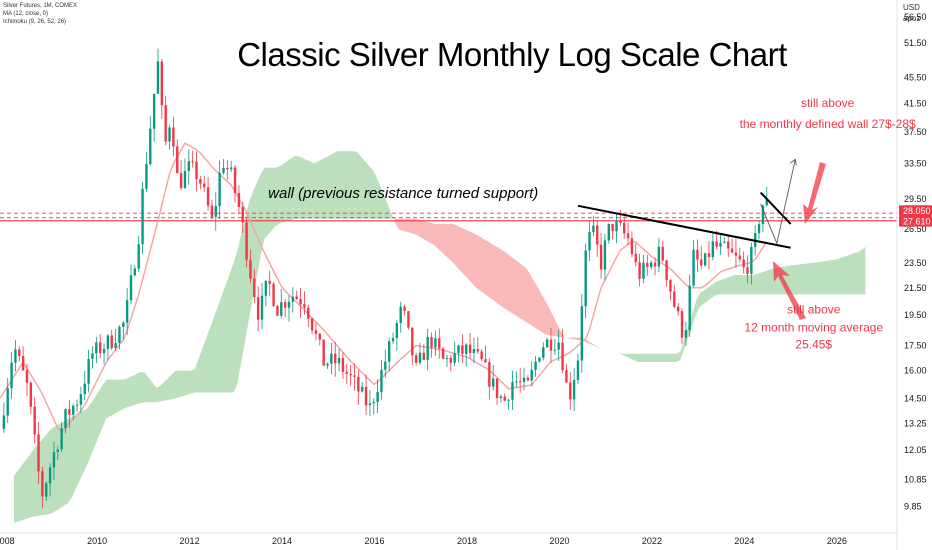 This screenshot has height=550, width=932. I want to click on annotation-1: still above, so click(828, 103).